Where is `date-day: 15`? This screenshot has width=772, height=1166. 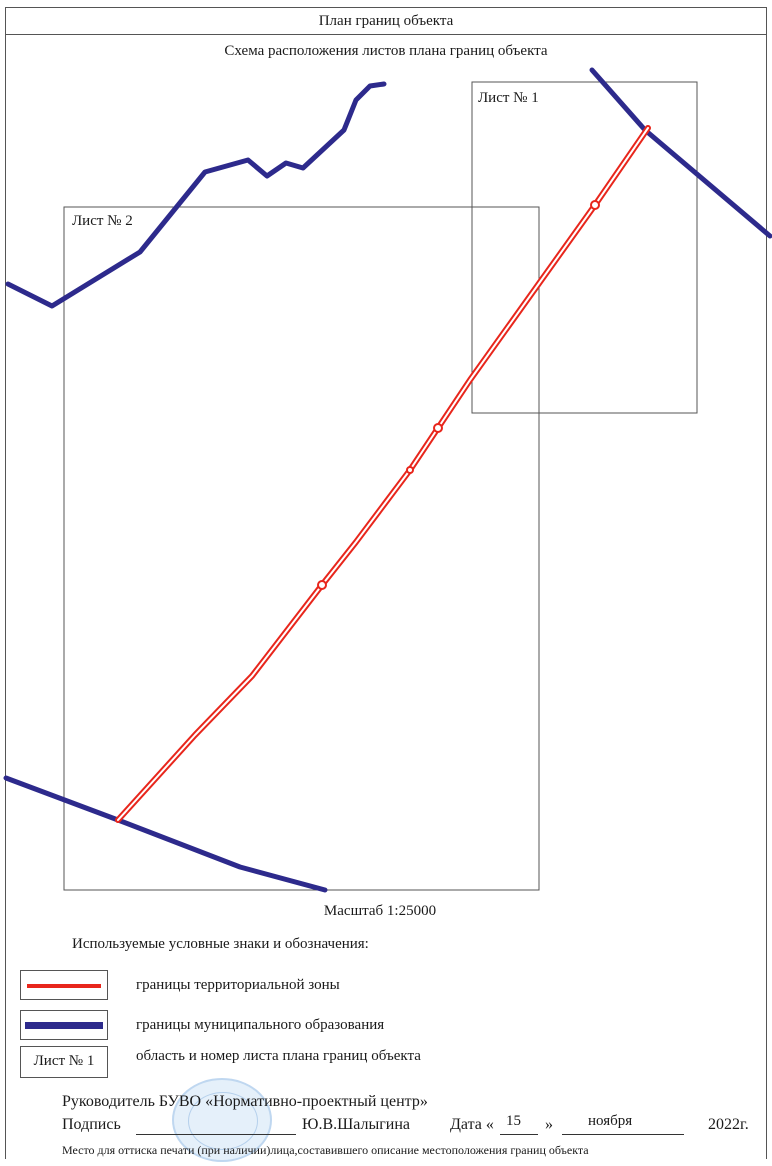 date-day: 15 is located at coordinates (513, 1121).